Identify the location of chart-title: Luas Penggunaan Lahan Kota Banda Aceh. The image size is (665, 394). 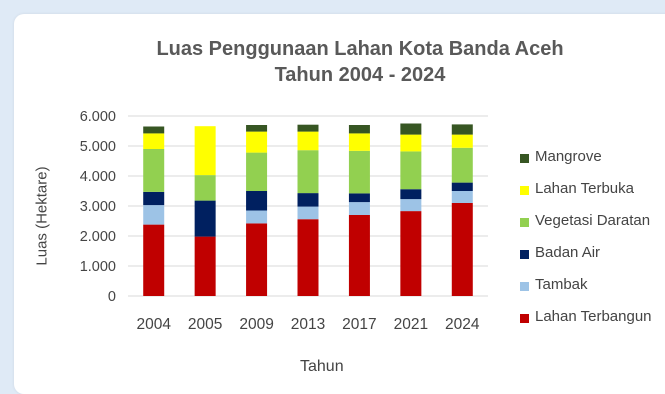
(360, 49).